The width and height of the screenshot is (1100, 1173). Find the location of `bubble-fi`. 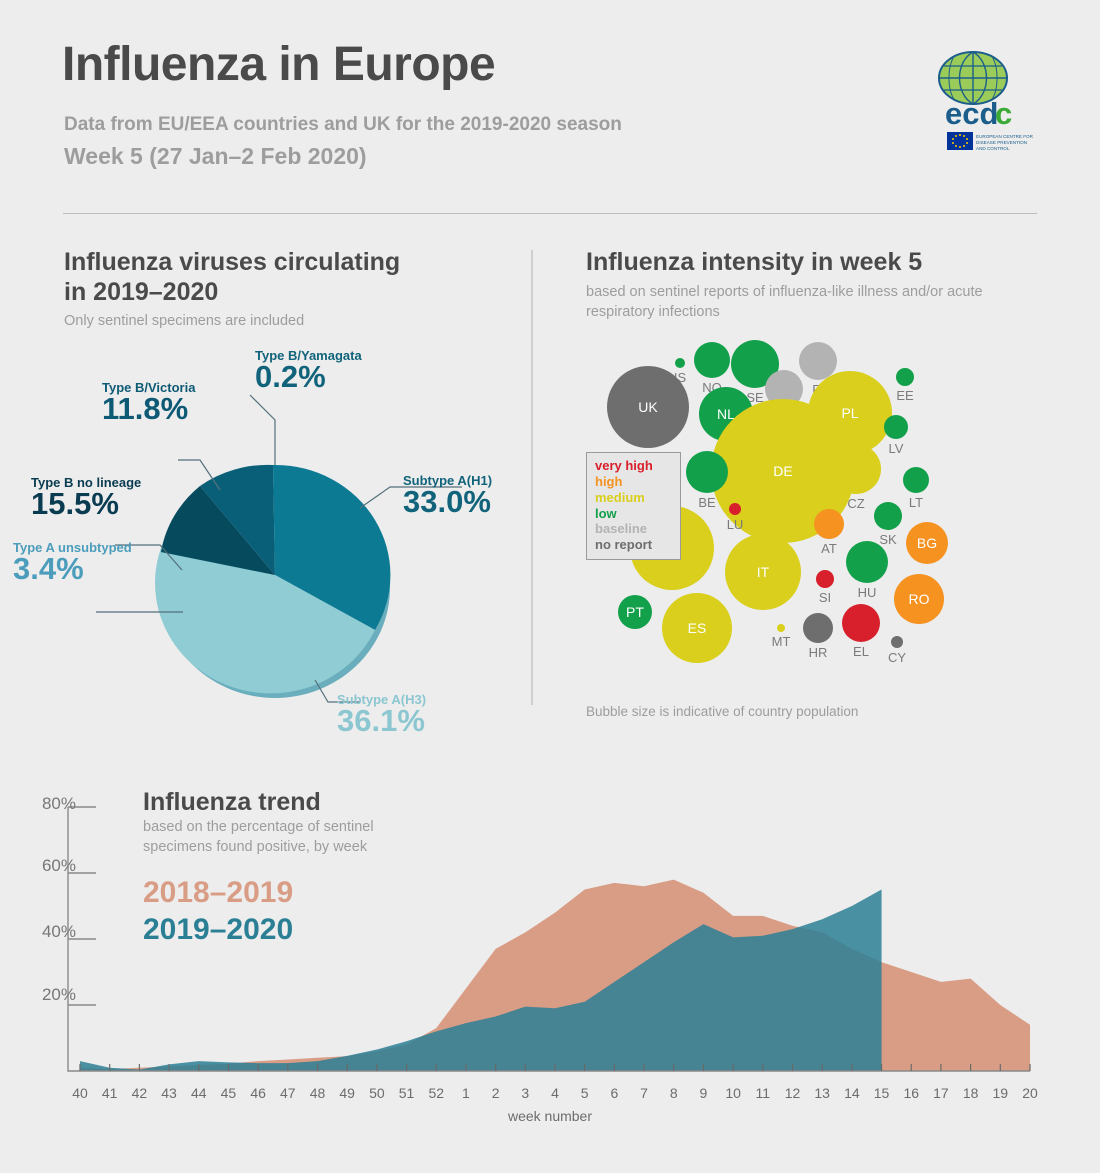

bubble-fi is located at coordinates (818, 361).